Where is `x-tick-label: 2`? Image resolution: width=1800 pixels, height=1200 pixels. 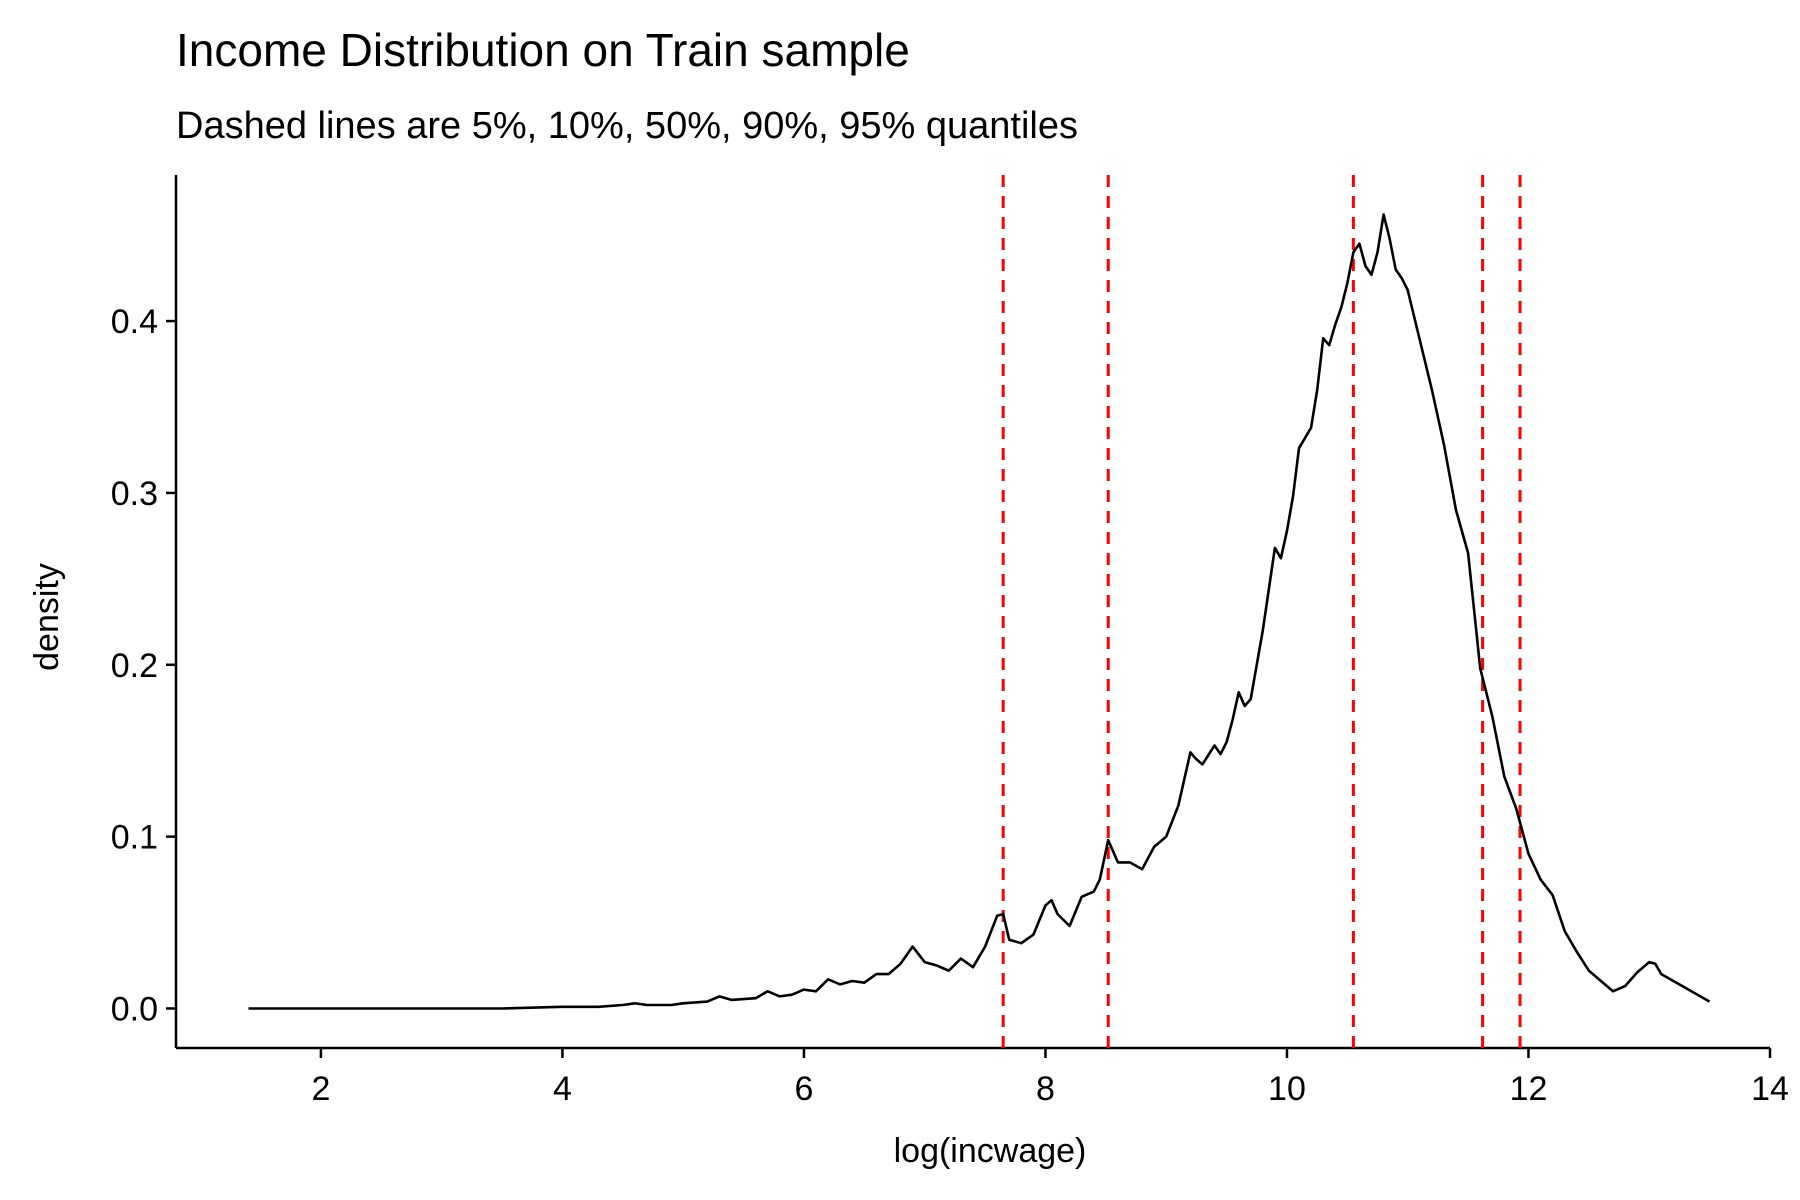 x-tick-label: 2 is located at coordinates (320, 1089).